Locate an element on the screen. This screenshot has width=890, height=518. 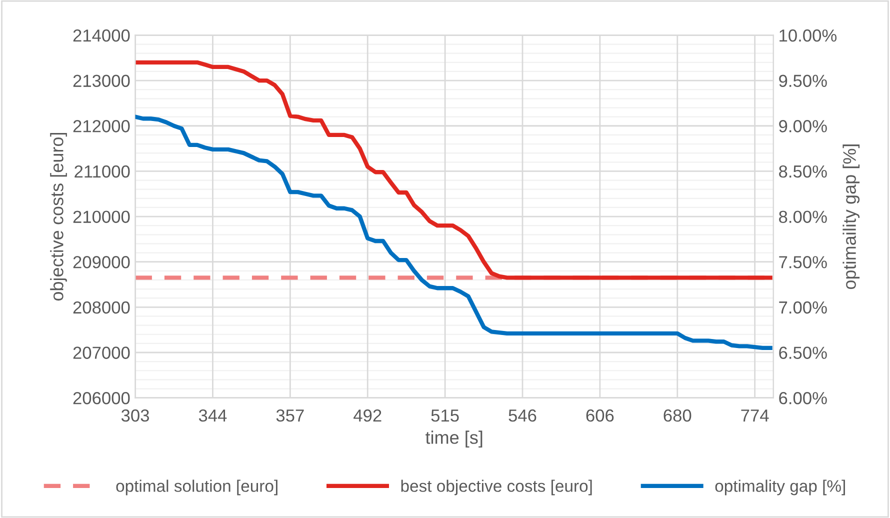
x-tick-label: 357 is located at coordinates (290, 415).